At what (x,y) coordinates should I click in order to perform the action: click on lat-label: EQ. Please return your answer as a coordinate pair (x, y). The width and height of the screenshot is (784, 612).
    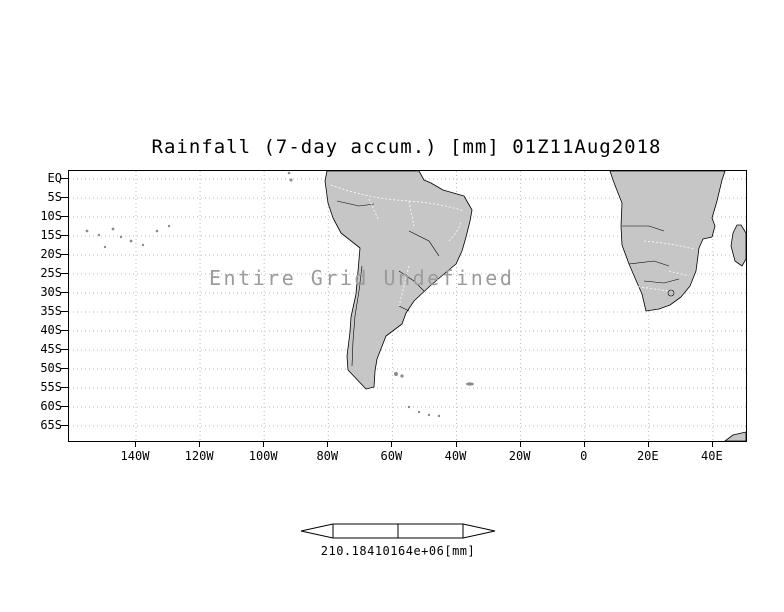
    Looking at the image, I should click on (54, 178).